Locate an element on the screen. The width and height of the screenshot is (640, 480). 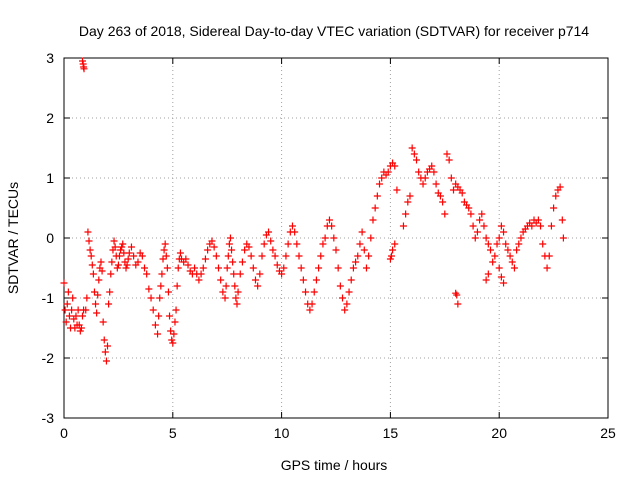
y-tick-label: 3 is located at coordinates (50, 58).